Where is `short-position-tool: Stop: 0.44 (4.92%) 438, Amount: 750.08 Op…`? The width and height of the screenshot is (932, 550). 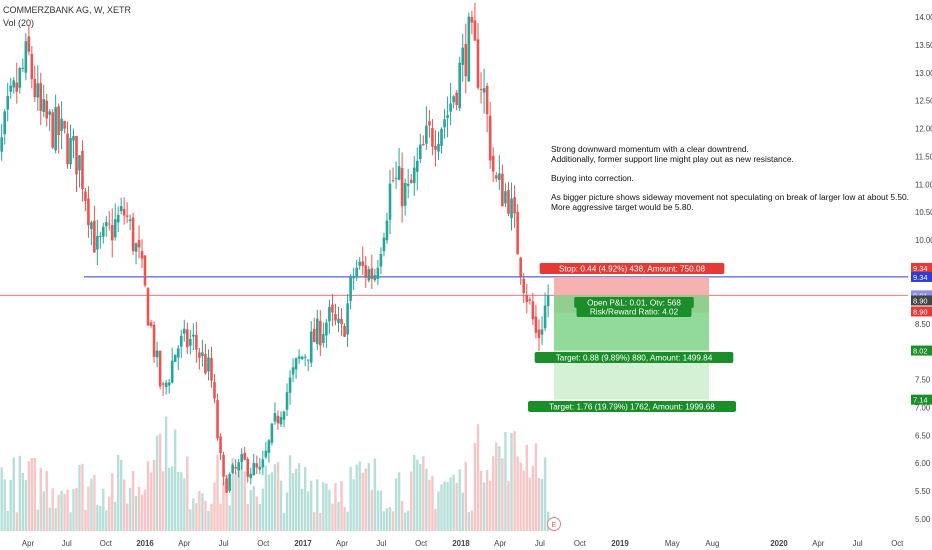 short-position-tool: Stop: 0.44 (4.92%) 438, Amount: 750.08 Op… is located at coordinates (632, 397).